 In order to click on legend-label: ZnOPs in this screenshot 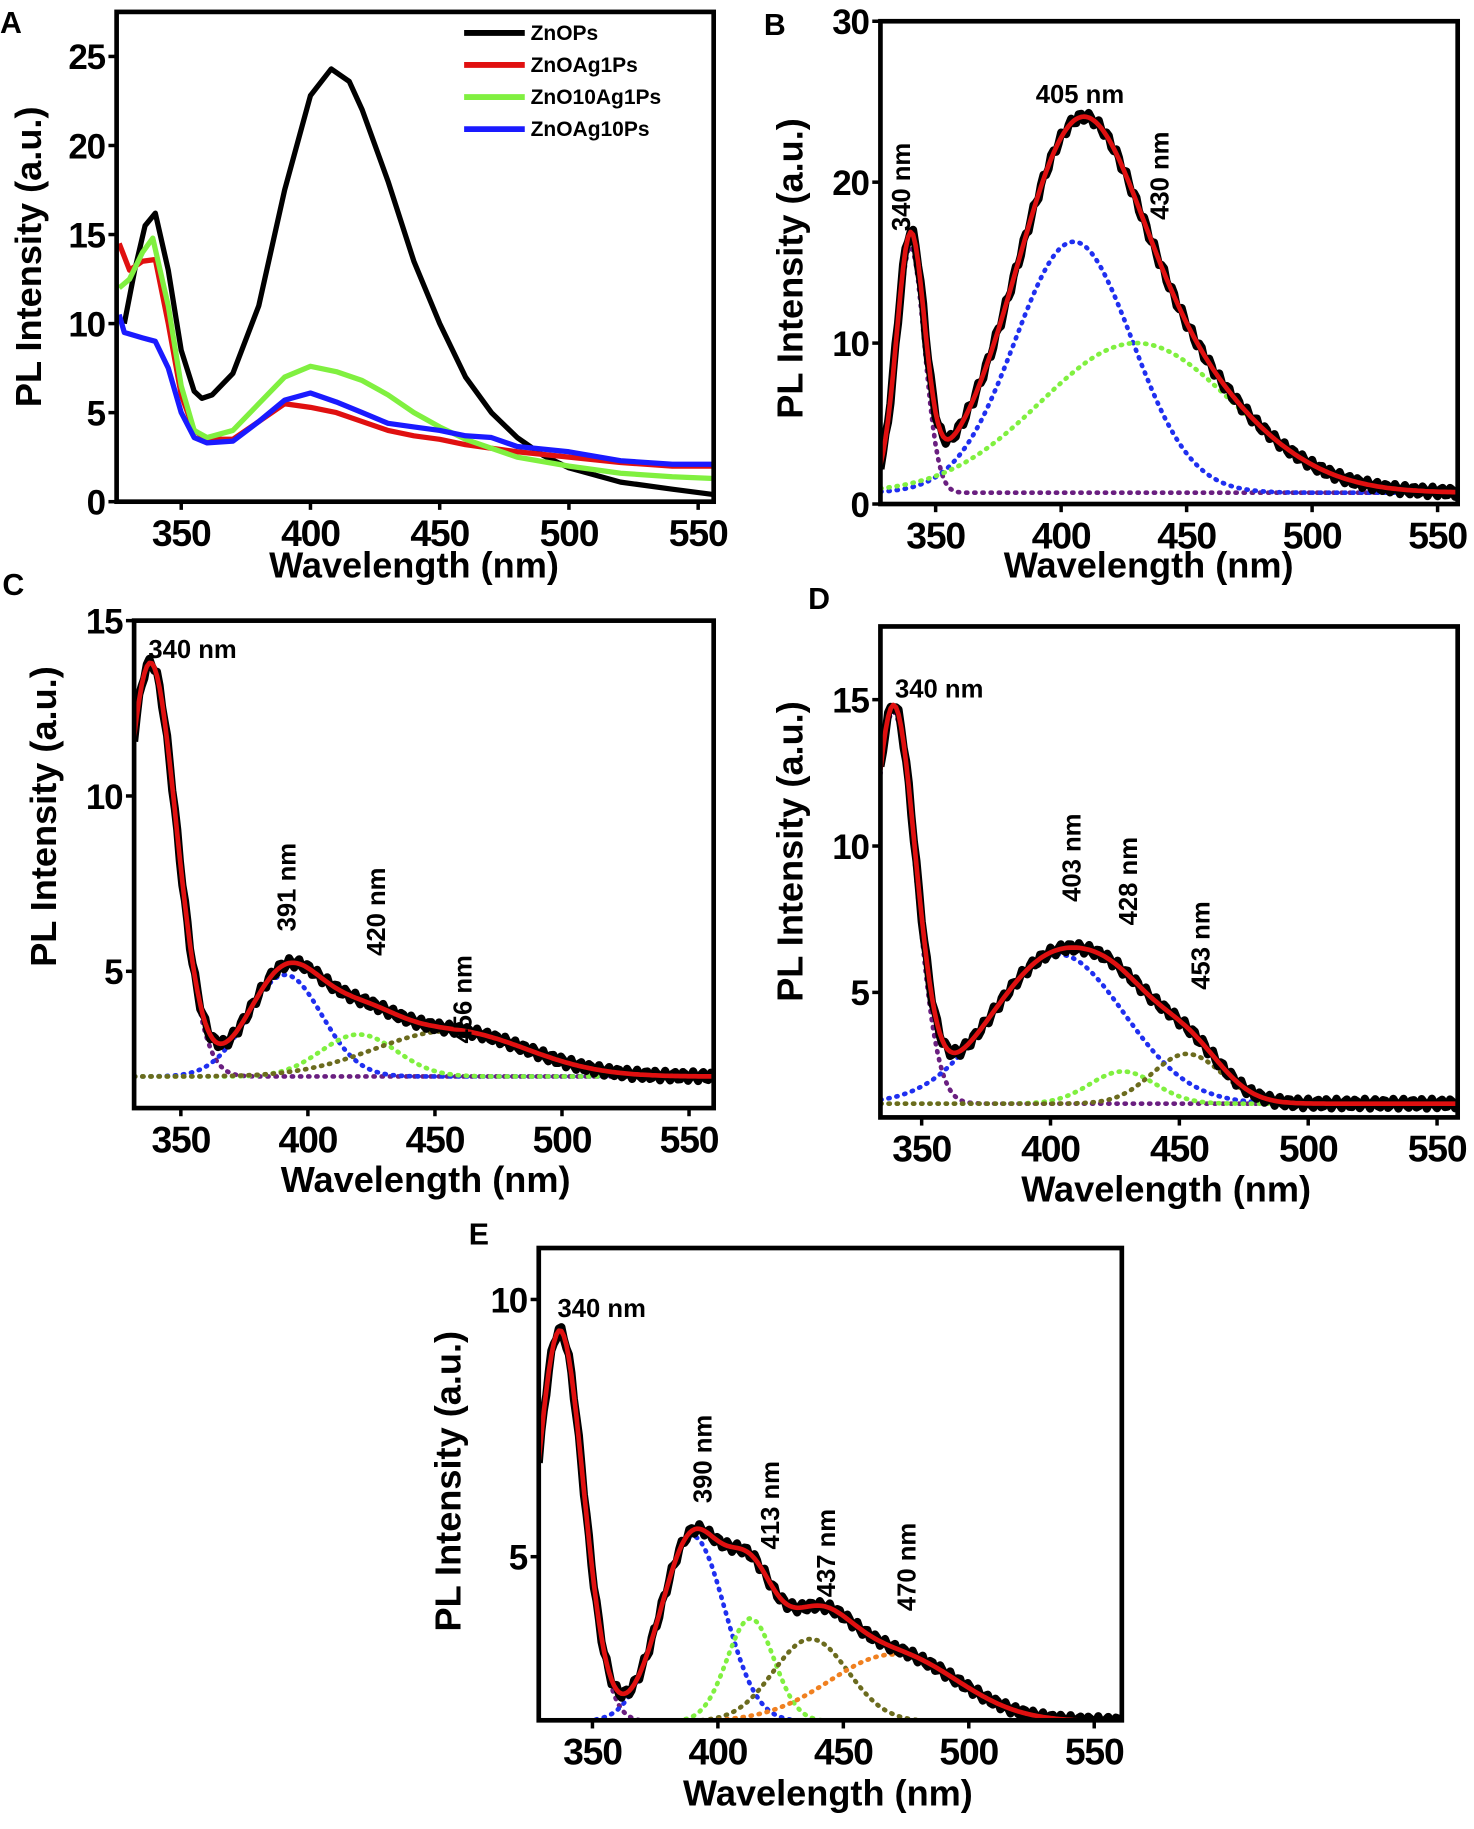, I will do `click(565, 33)`.